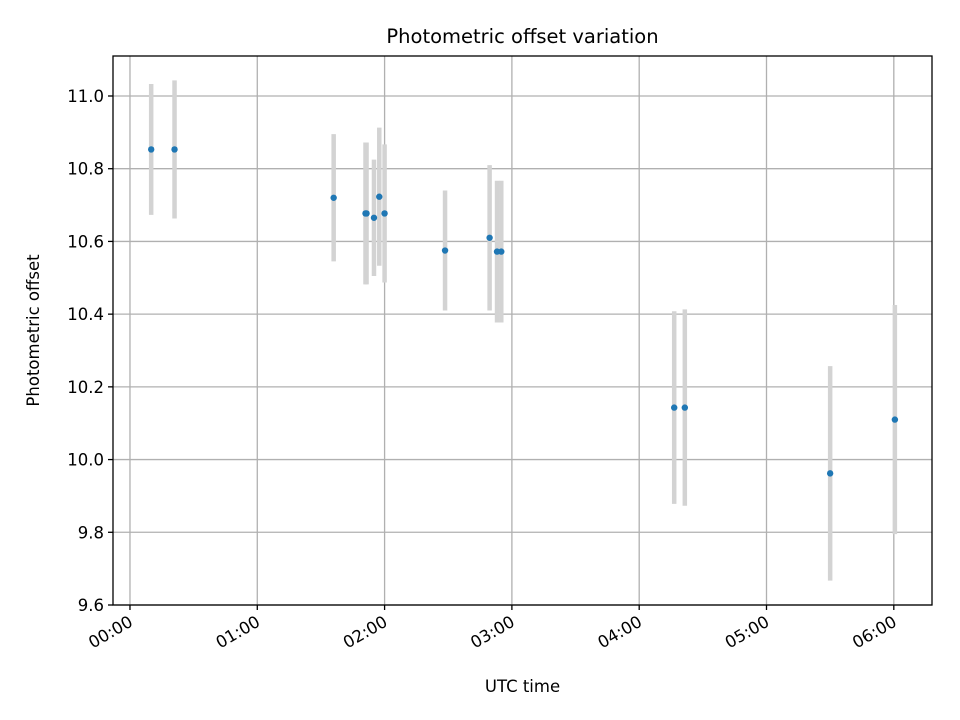 The image size is (960, 720). I want to click on y-tick-label: 9.6, so click(91, 605).